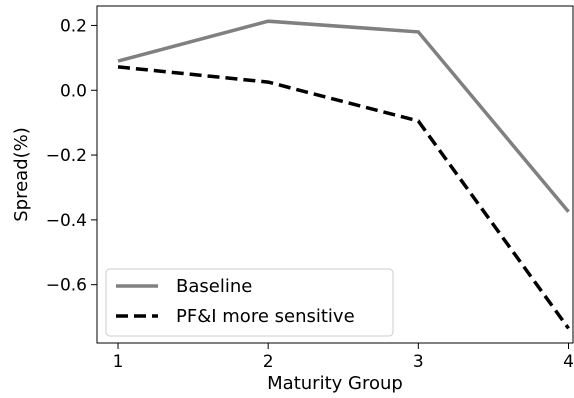 The height and width of the screenshot is (398, 574). I want to click on x-axis-label: Maturity Group, so click(335, 383).